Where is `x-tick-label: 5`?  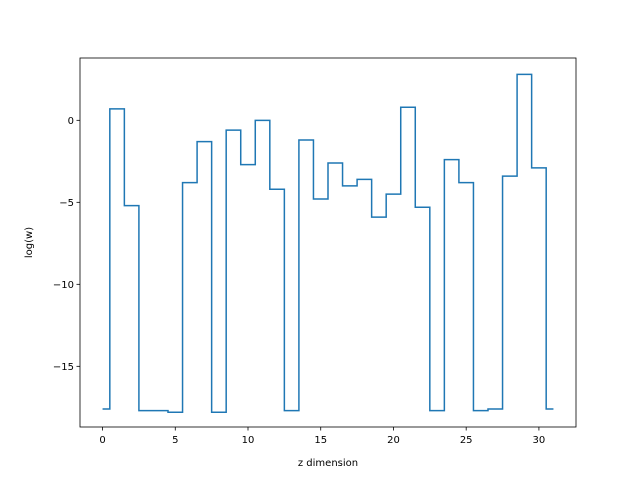
x-tick-label: 5 is located at coordinates (175, 440).